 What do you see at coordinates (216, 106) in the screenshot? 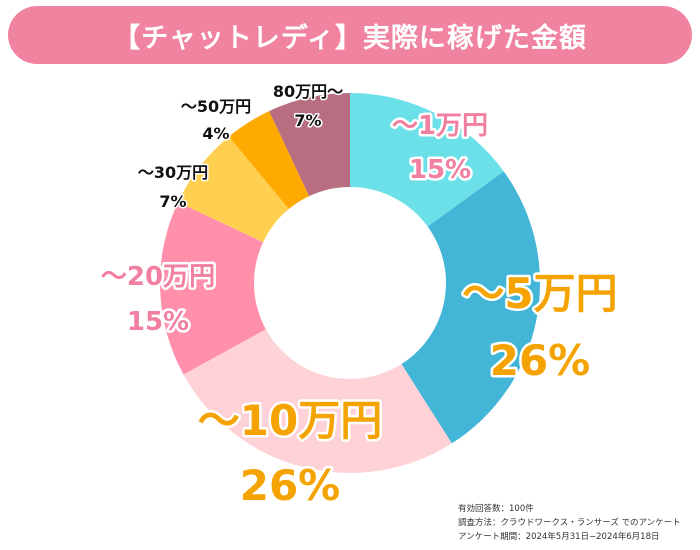
I see `slice-label: ～50万円` at bounding box center [216, 106].